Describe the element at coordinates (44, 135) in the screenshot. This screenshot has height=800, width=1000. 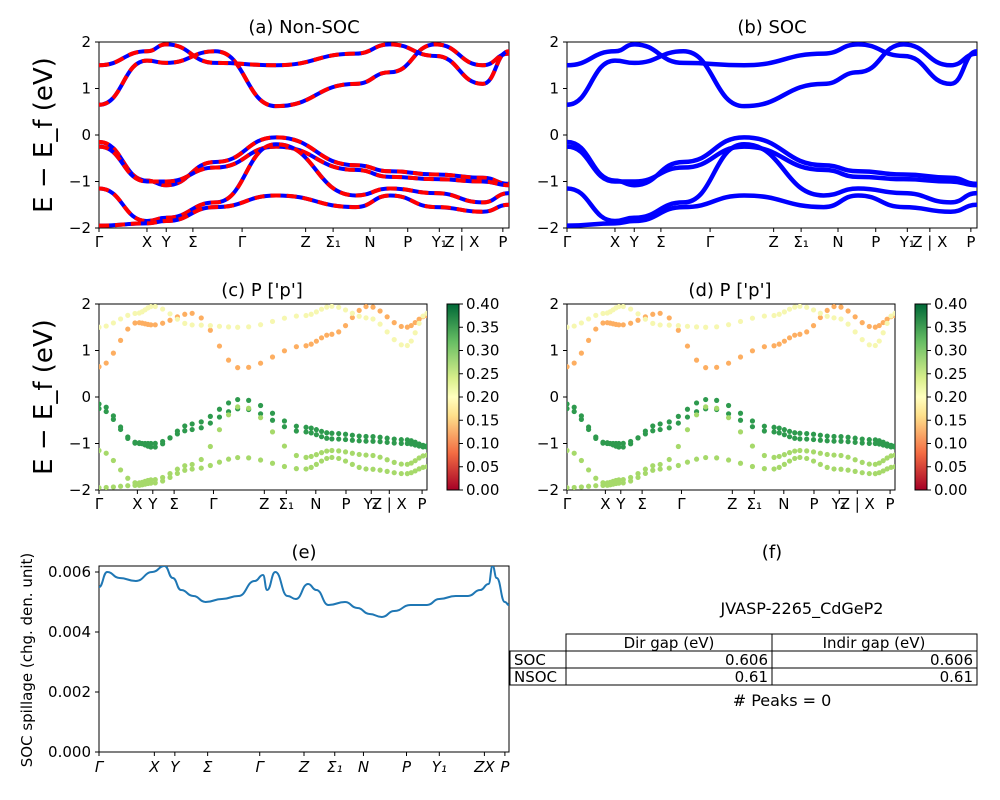
I see `ylabel-a: E − E_f (eV)` at that location.